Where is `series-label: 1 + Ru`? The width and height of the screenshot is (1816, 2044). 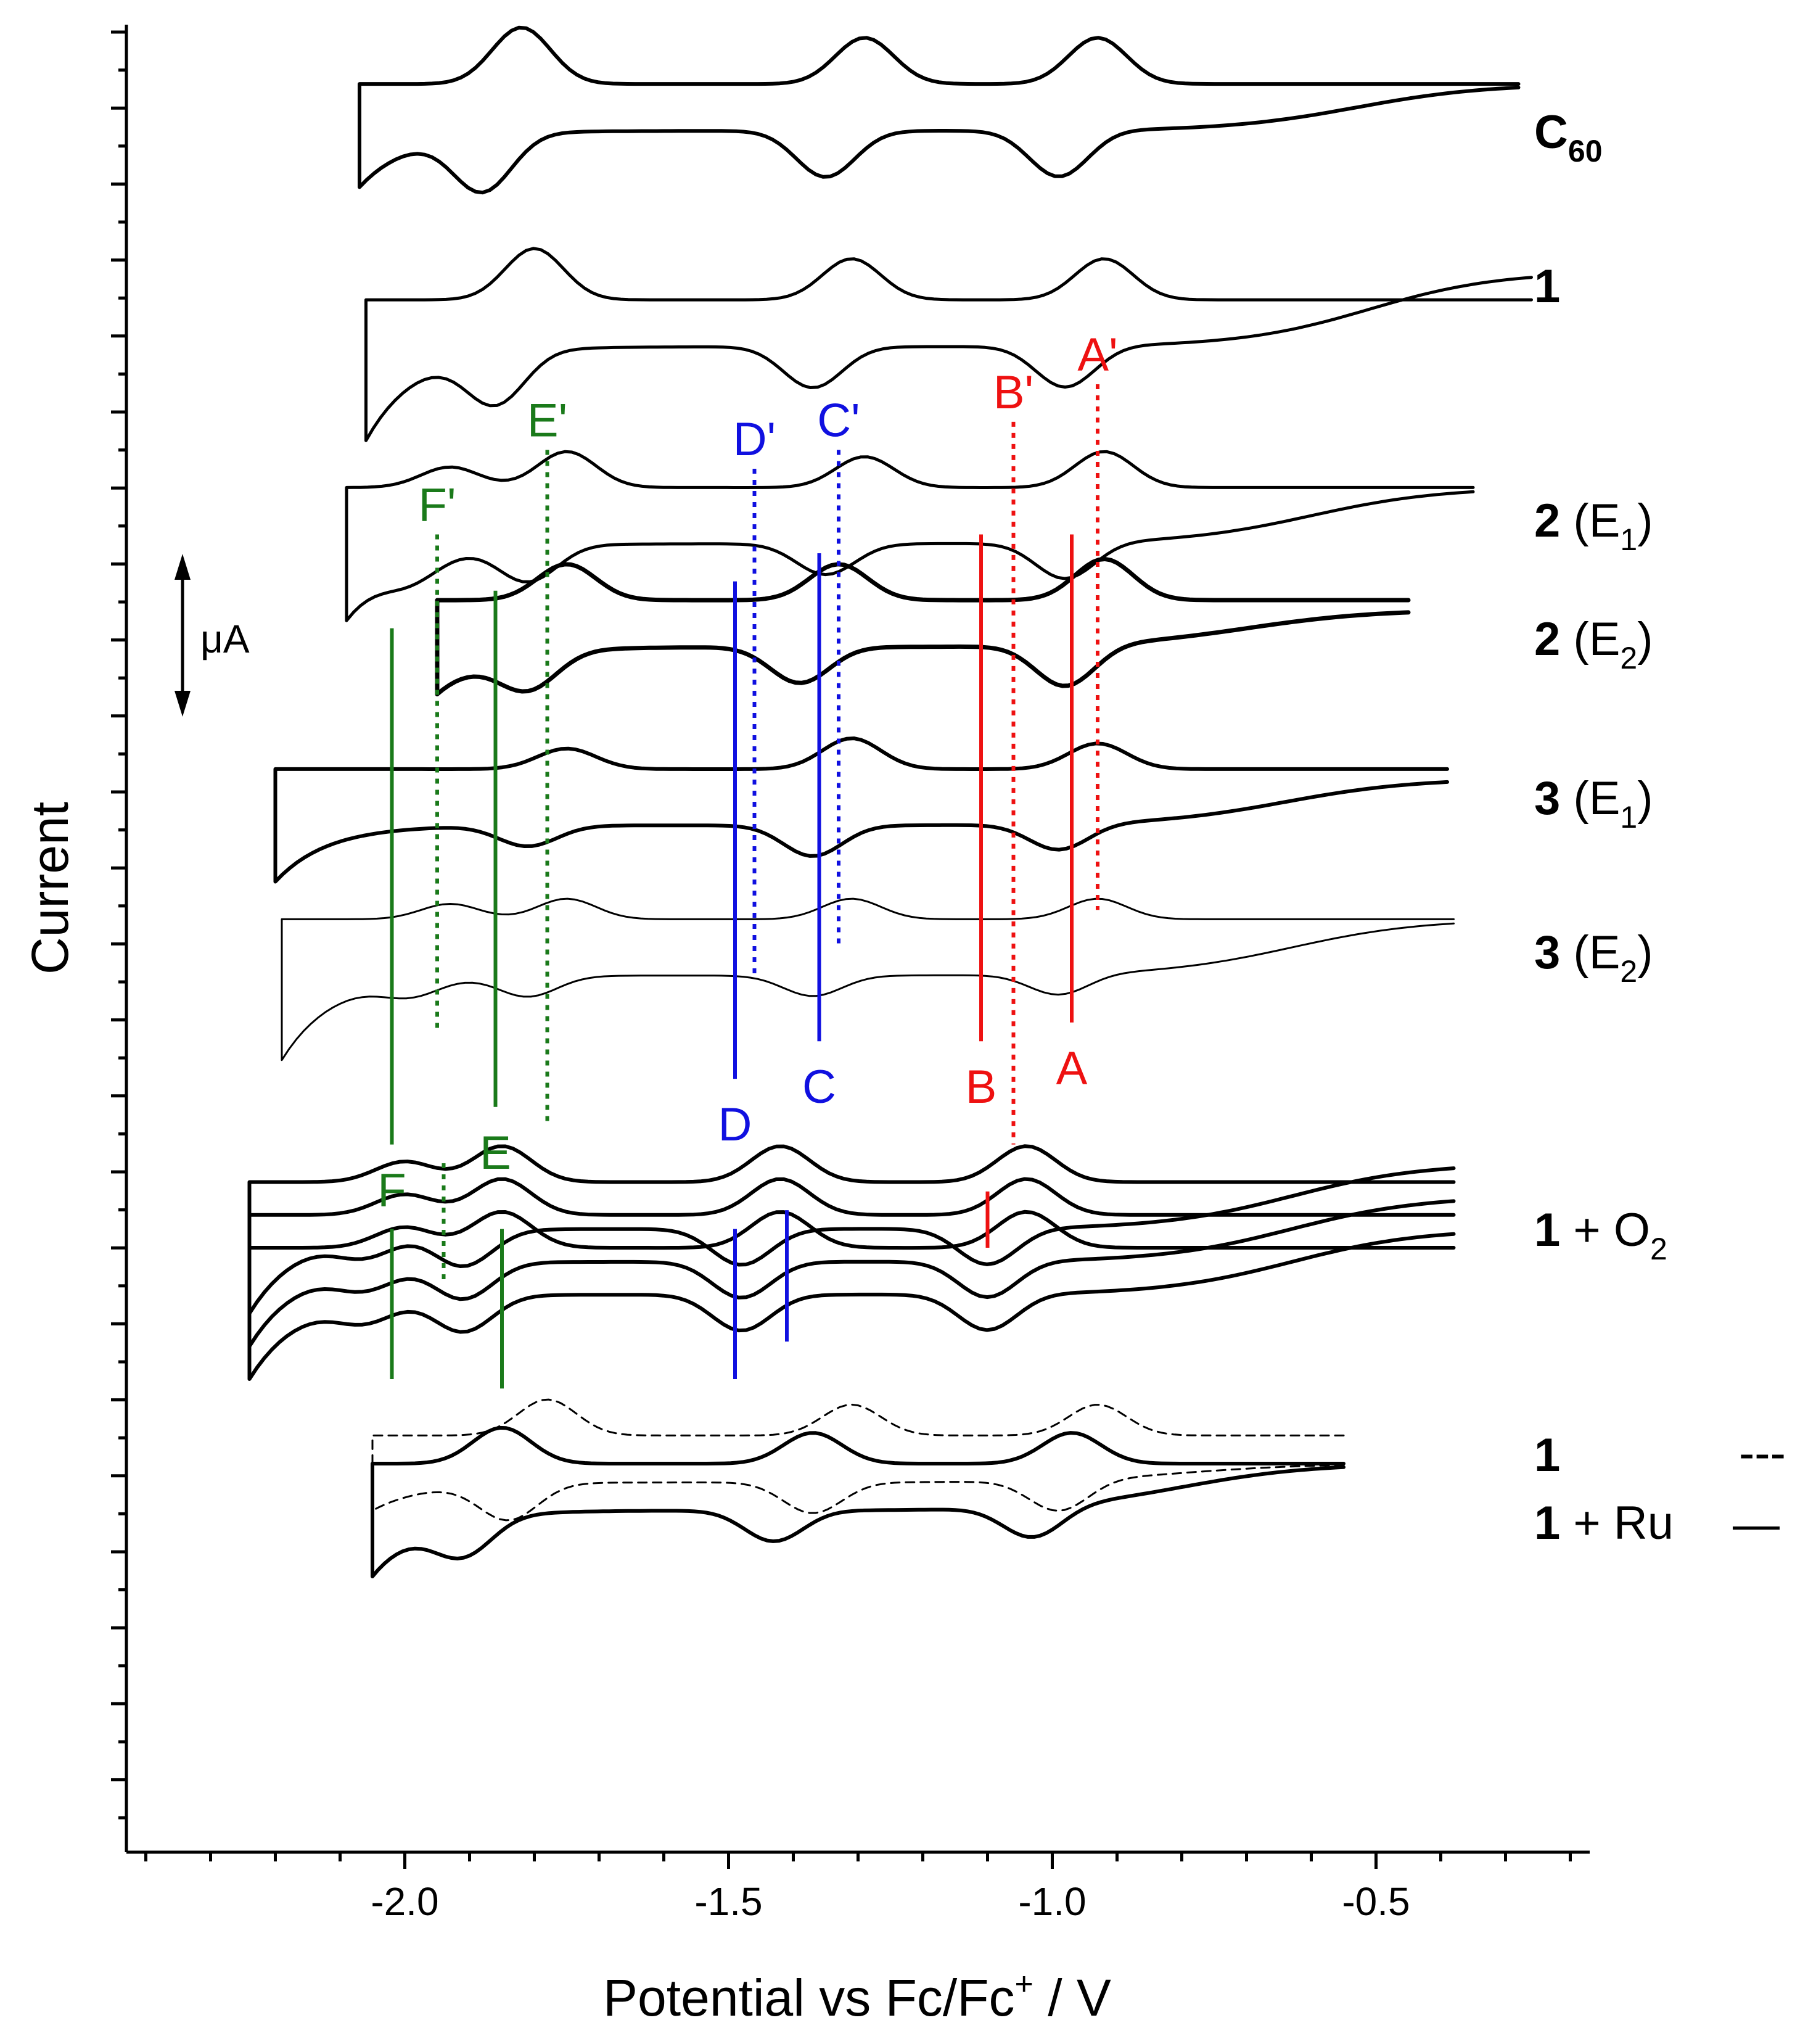 series-label: 1 + Ru is located at coordinates (1604, 1523).